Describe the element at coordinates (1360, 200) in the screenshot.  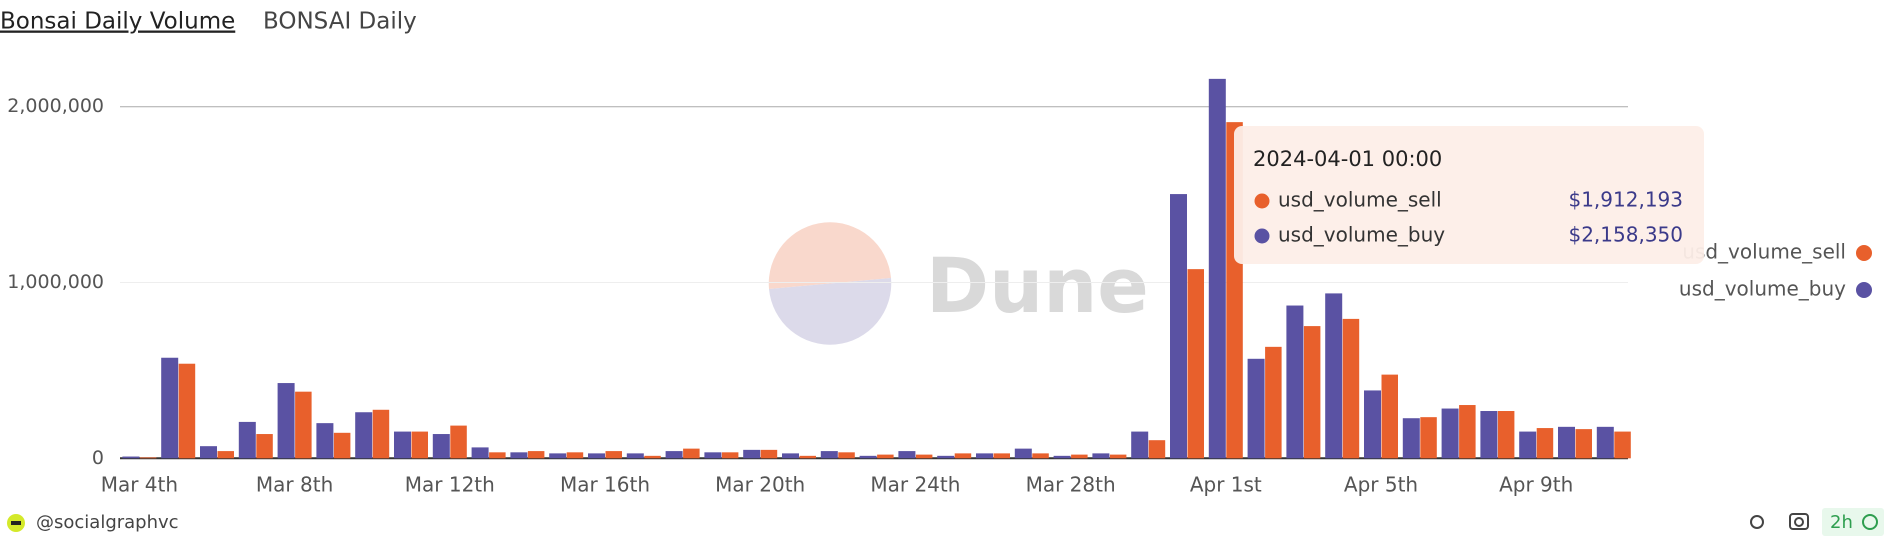
I see `tooltip-series: usd_volume_sell` at that location.